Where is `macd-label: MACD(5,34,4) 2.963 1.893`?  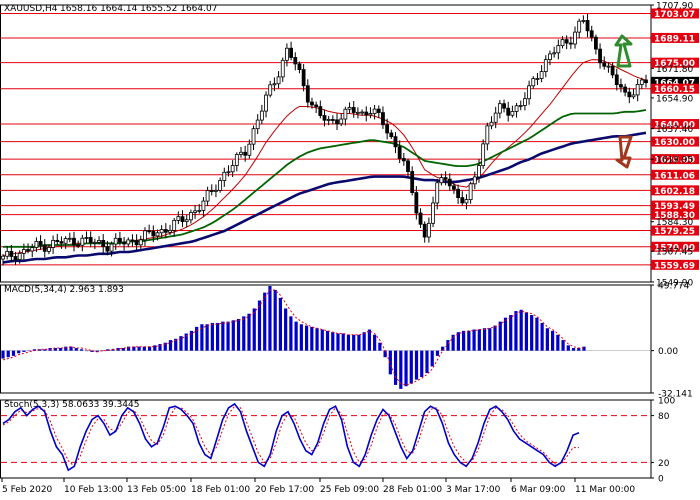 macd-label: MACD(5,34,4) 2.963 1.893 is located at coordinates (64, 290).